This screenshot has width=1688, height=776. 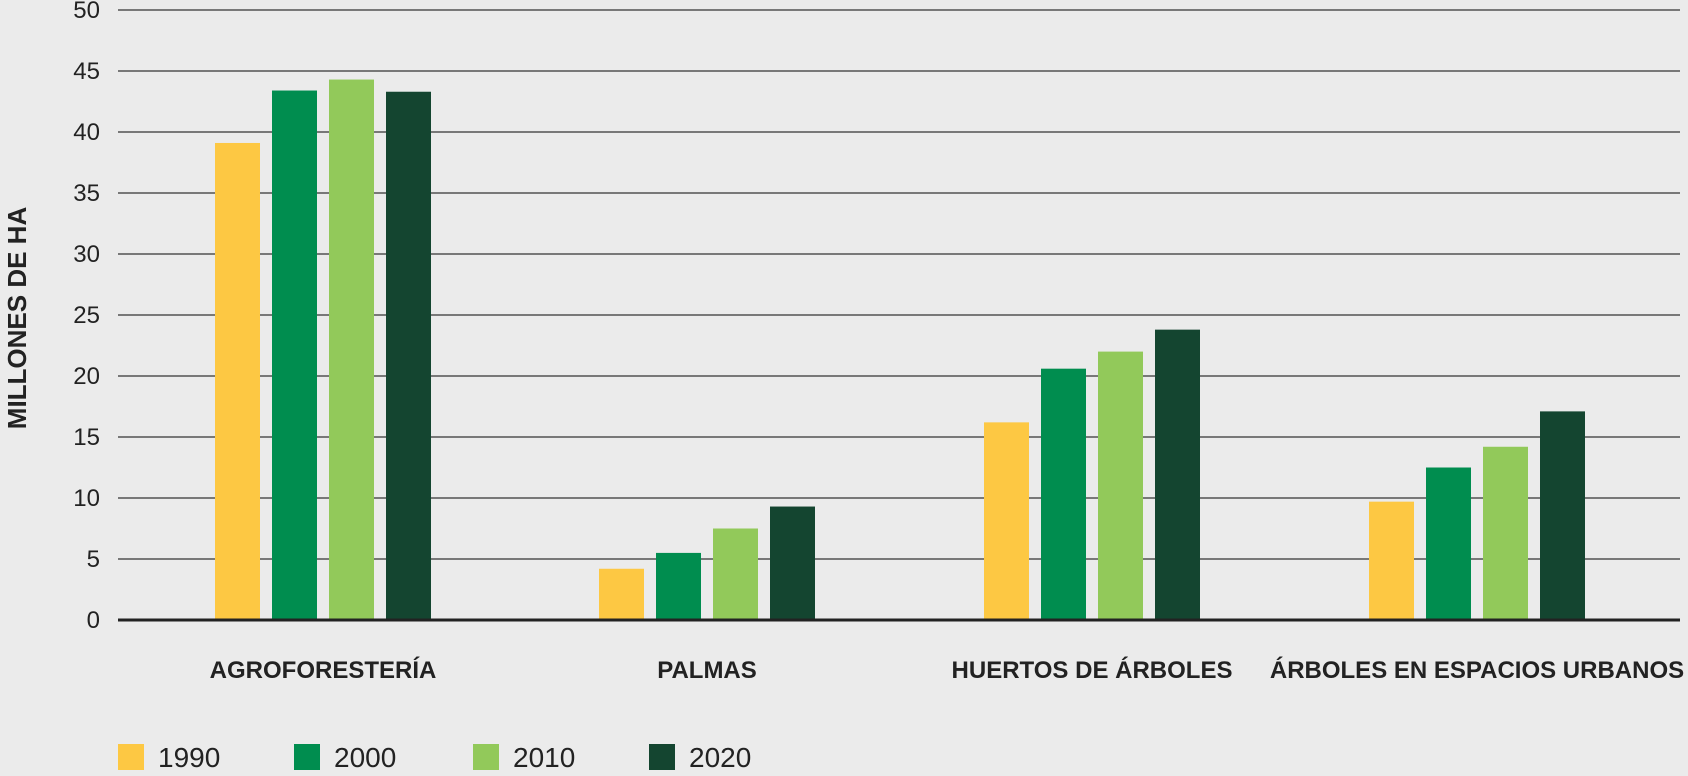 I want to click on legend-swatch-2000, so click(x=307, y=757).